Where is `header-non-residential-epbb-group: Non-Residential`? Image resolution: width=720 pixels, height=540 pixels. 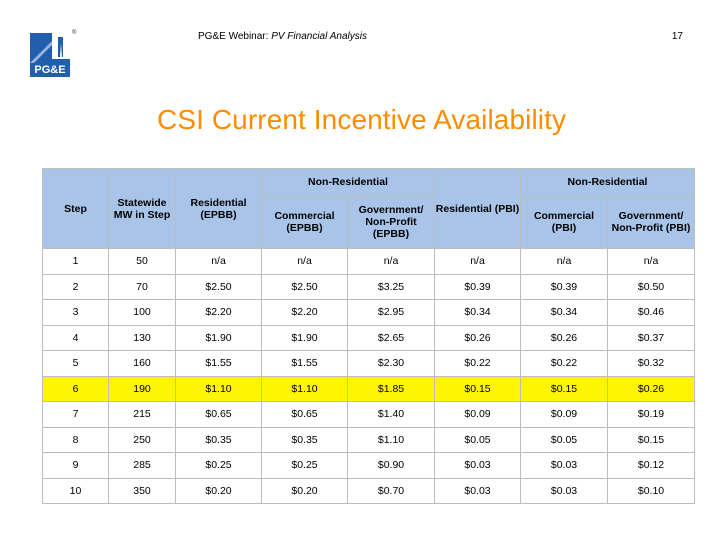
header-non-residential-epbb-group: Non-Residential is located at coordinates (348, 182).